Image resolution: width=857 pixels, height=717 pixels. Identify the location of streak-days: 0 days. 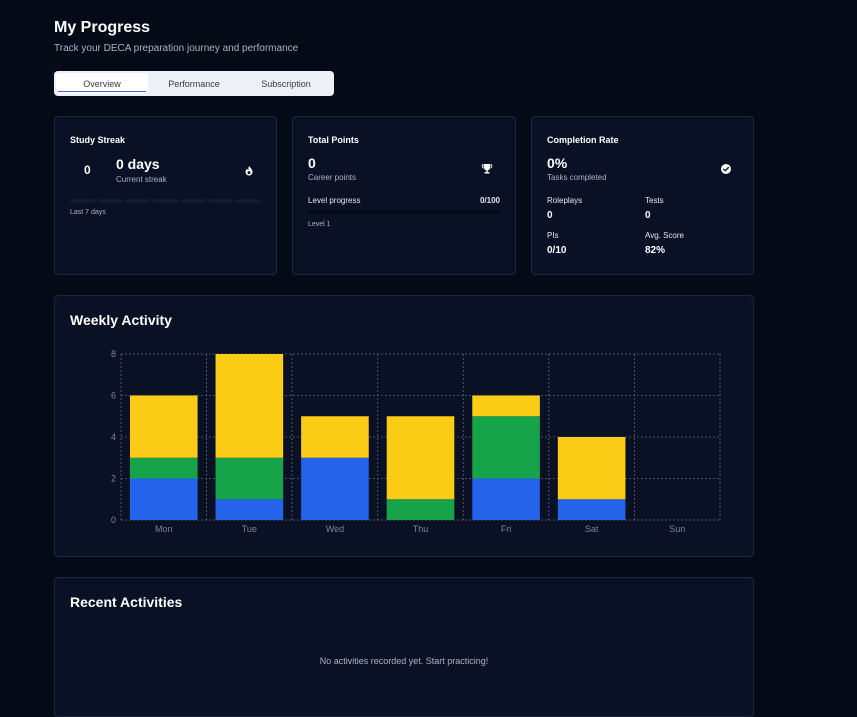
(138, 164).